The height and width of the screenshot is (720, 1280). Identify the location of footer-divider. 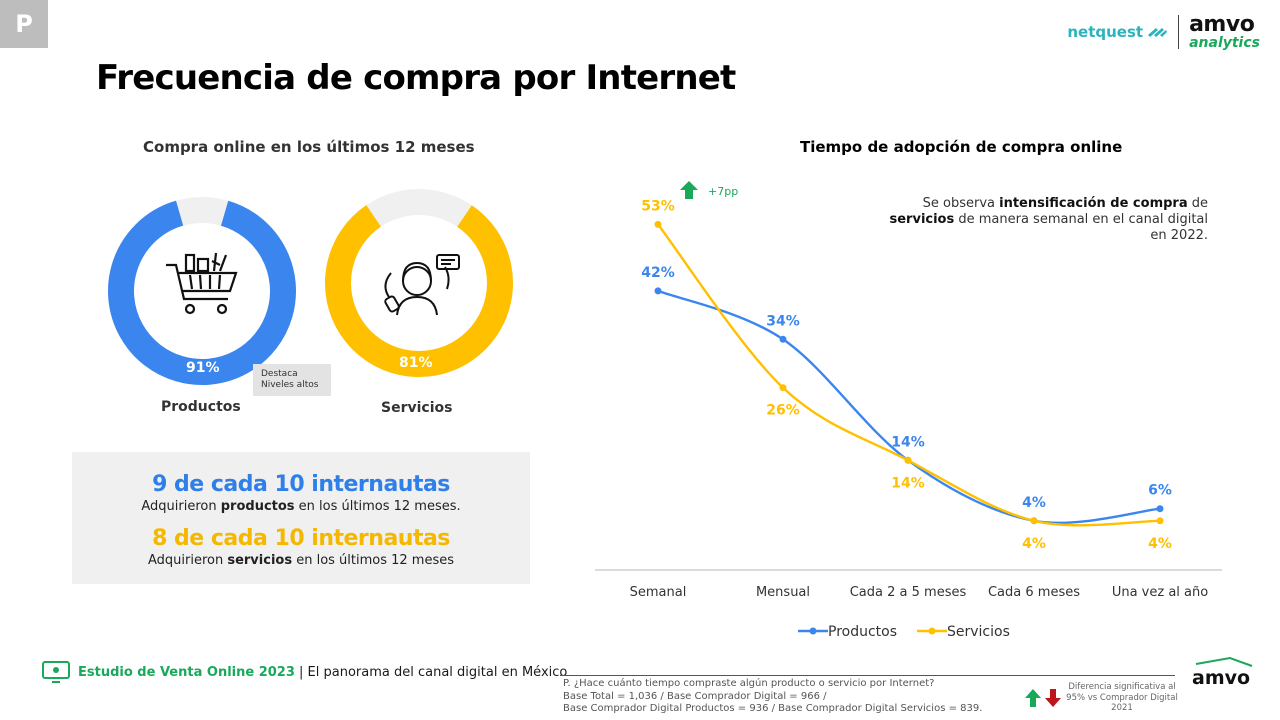
(867, 675).